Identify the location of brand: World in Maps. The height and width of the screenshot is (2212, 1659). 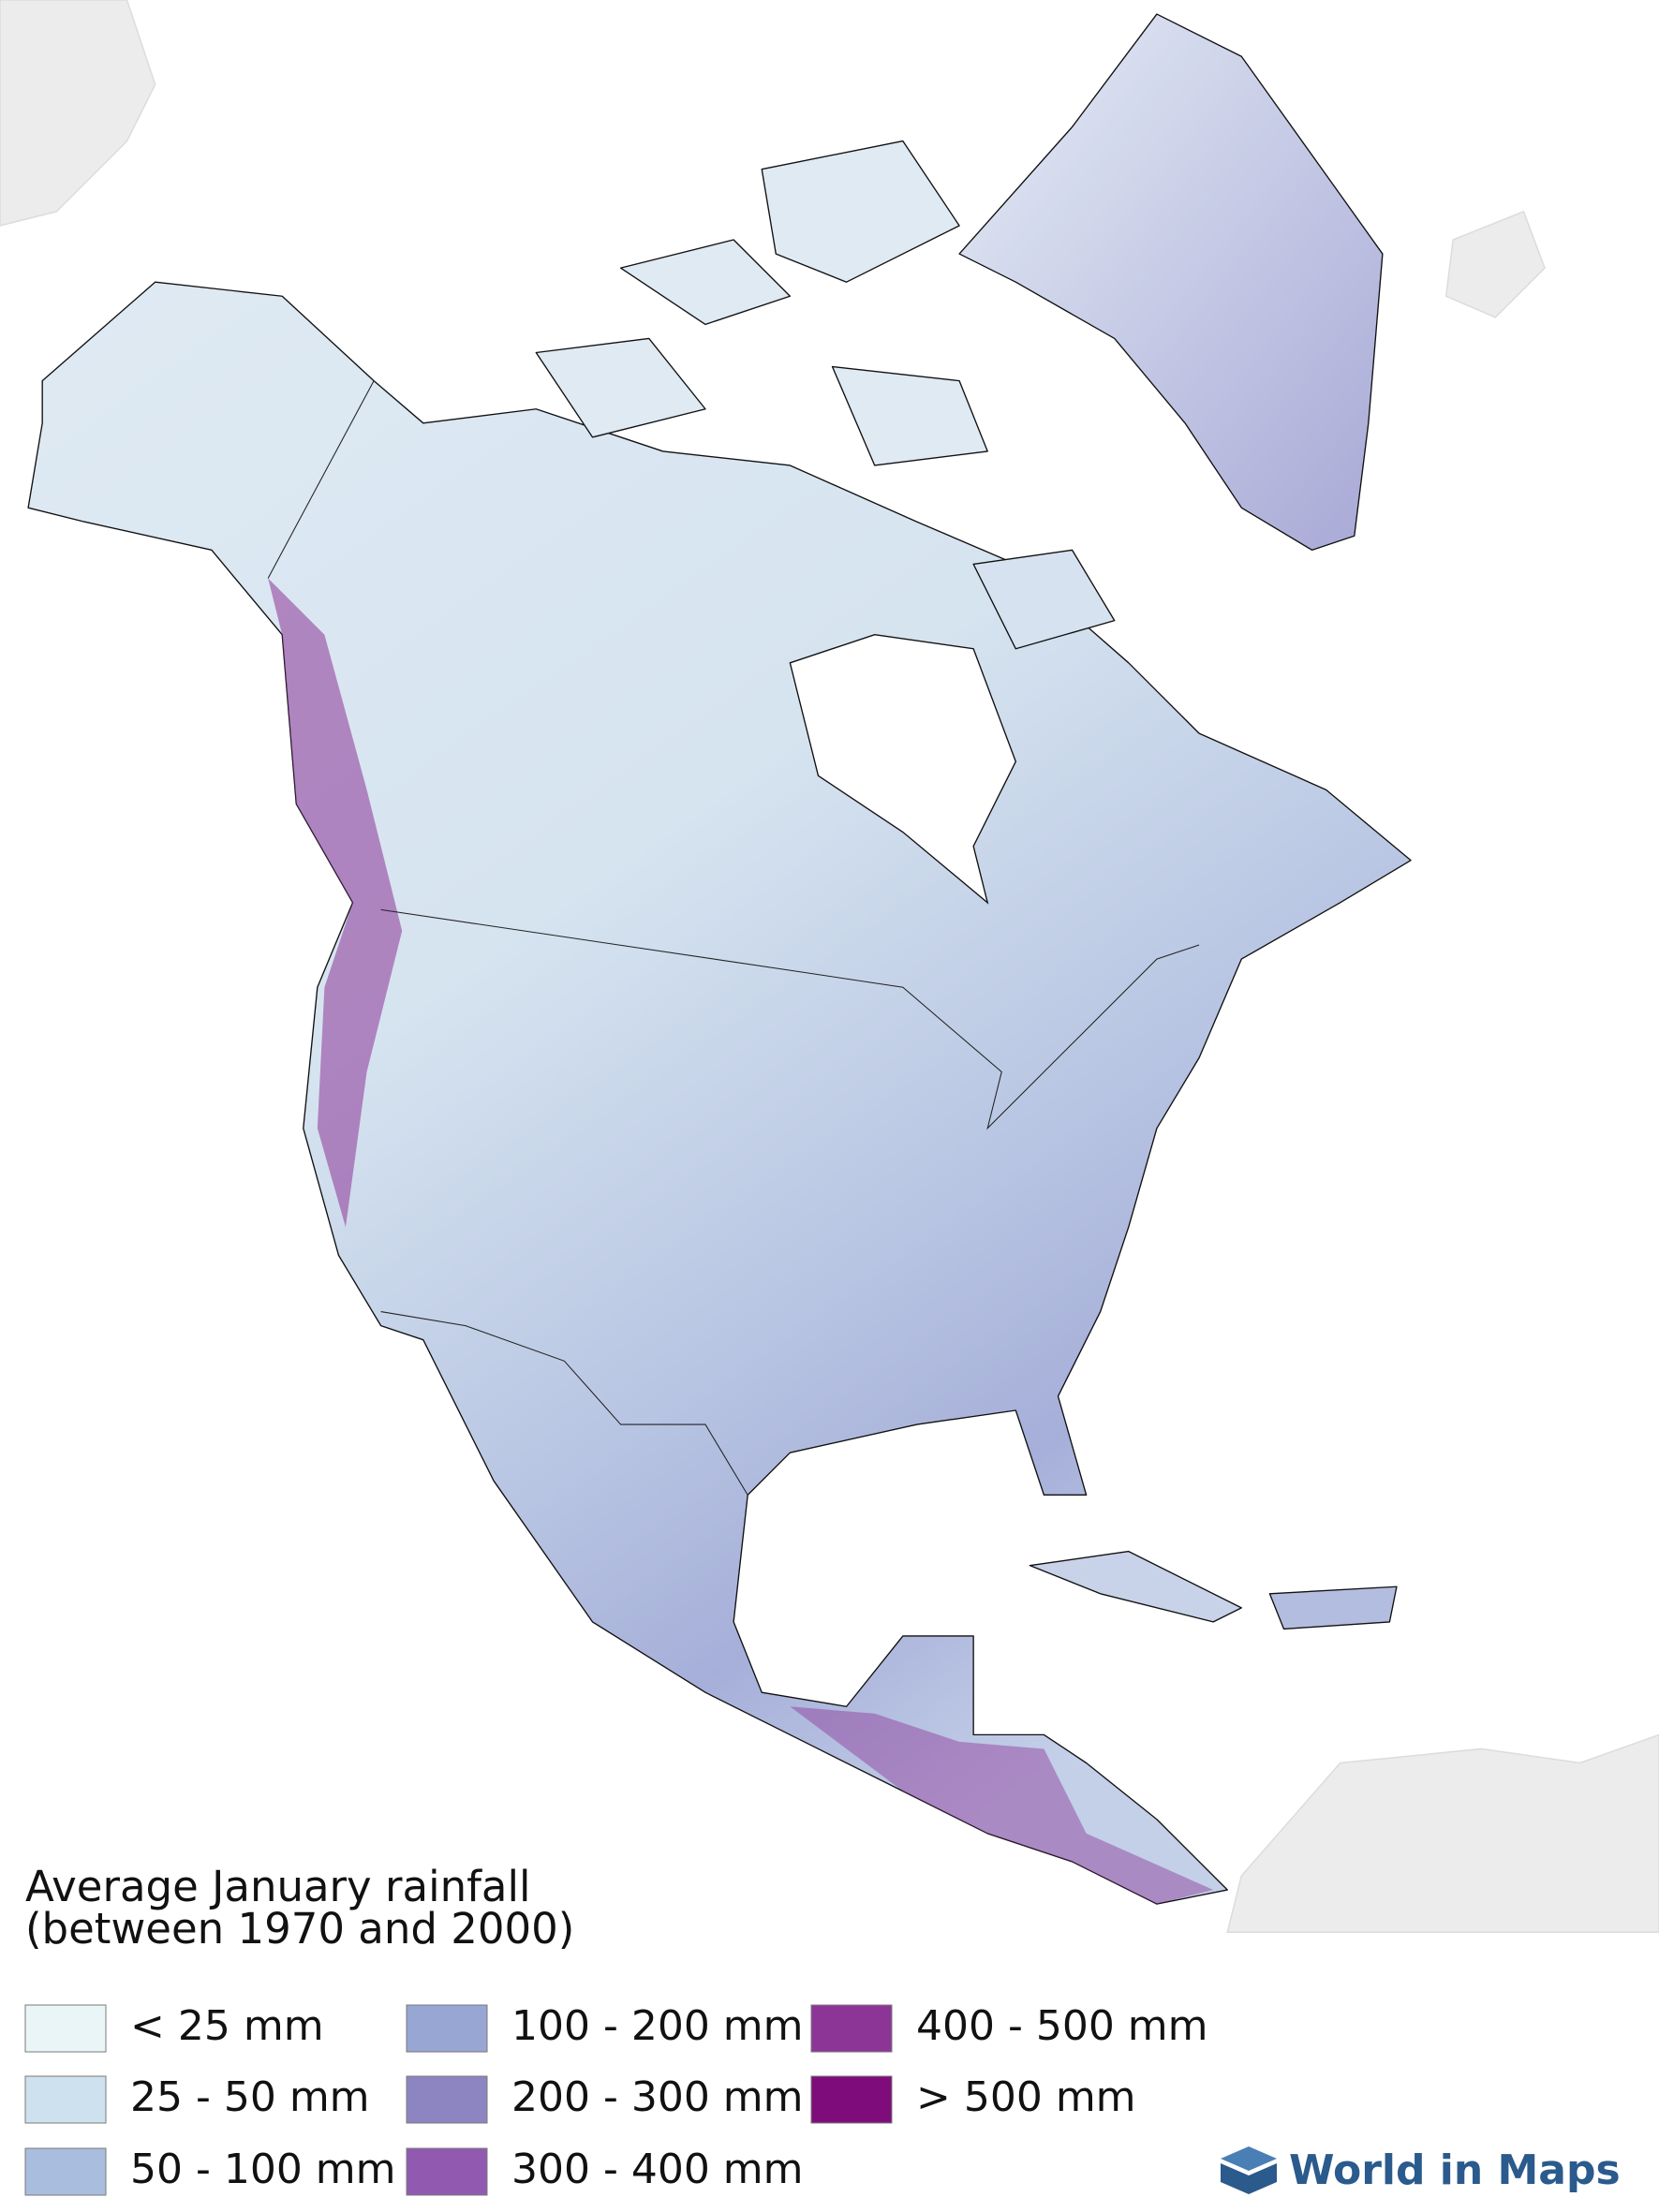
(1421, 2170).